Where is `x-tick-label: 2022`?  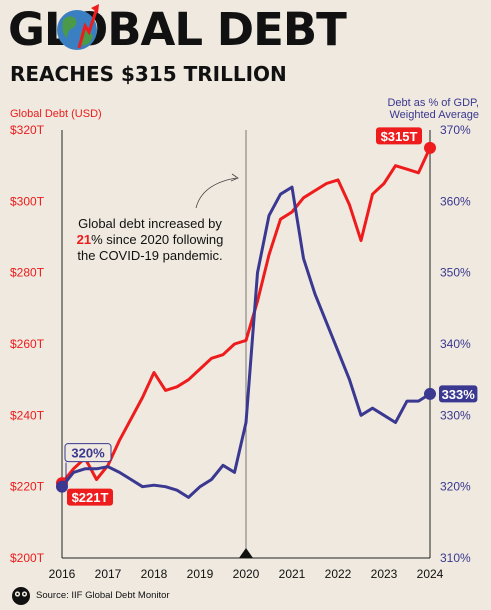 x-tick-label: 2022 is located at coordinates (338, 574).